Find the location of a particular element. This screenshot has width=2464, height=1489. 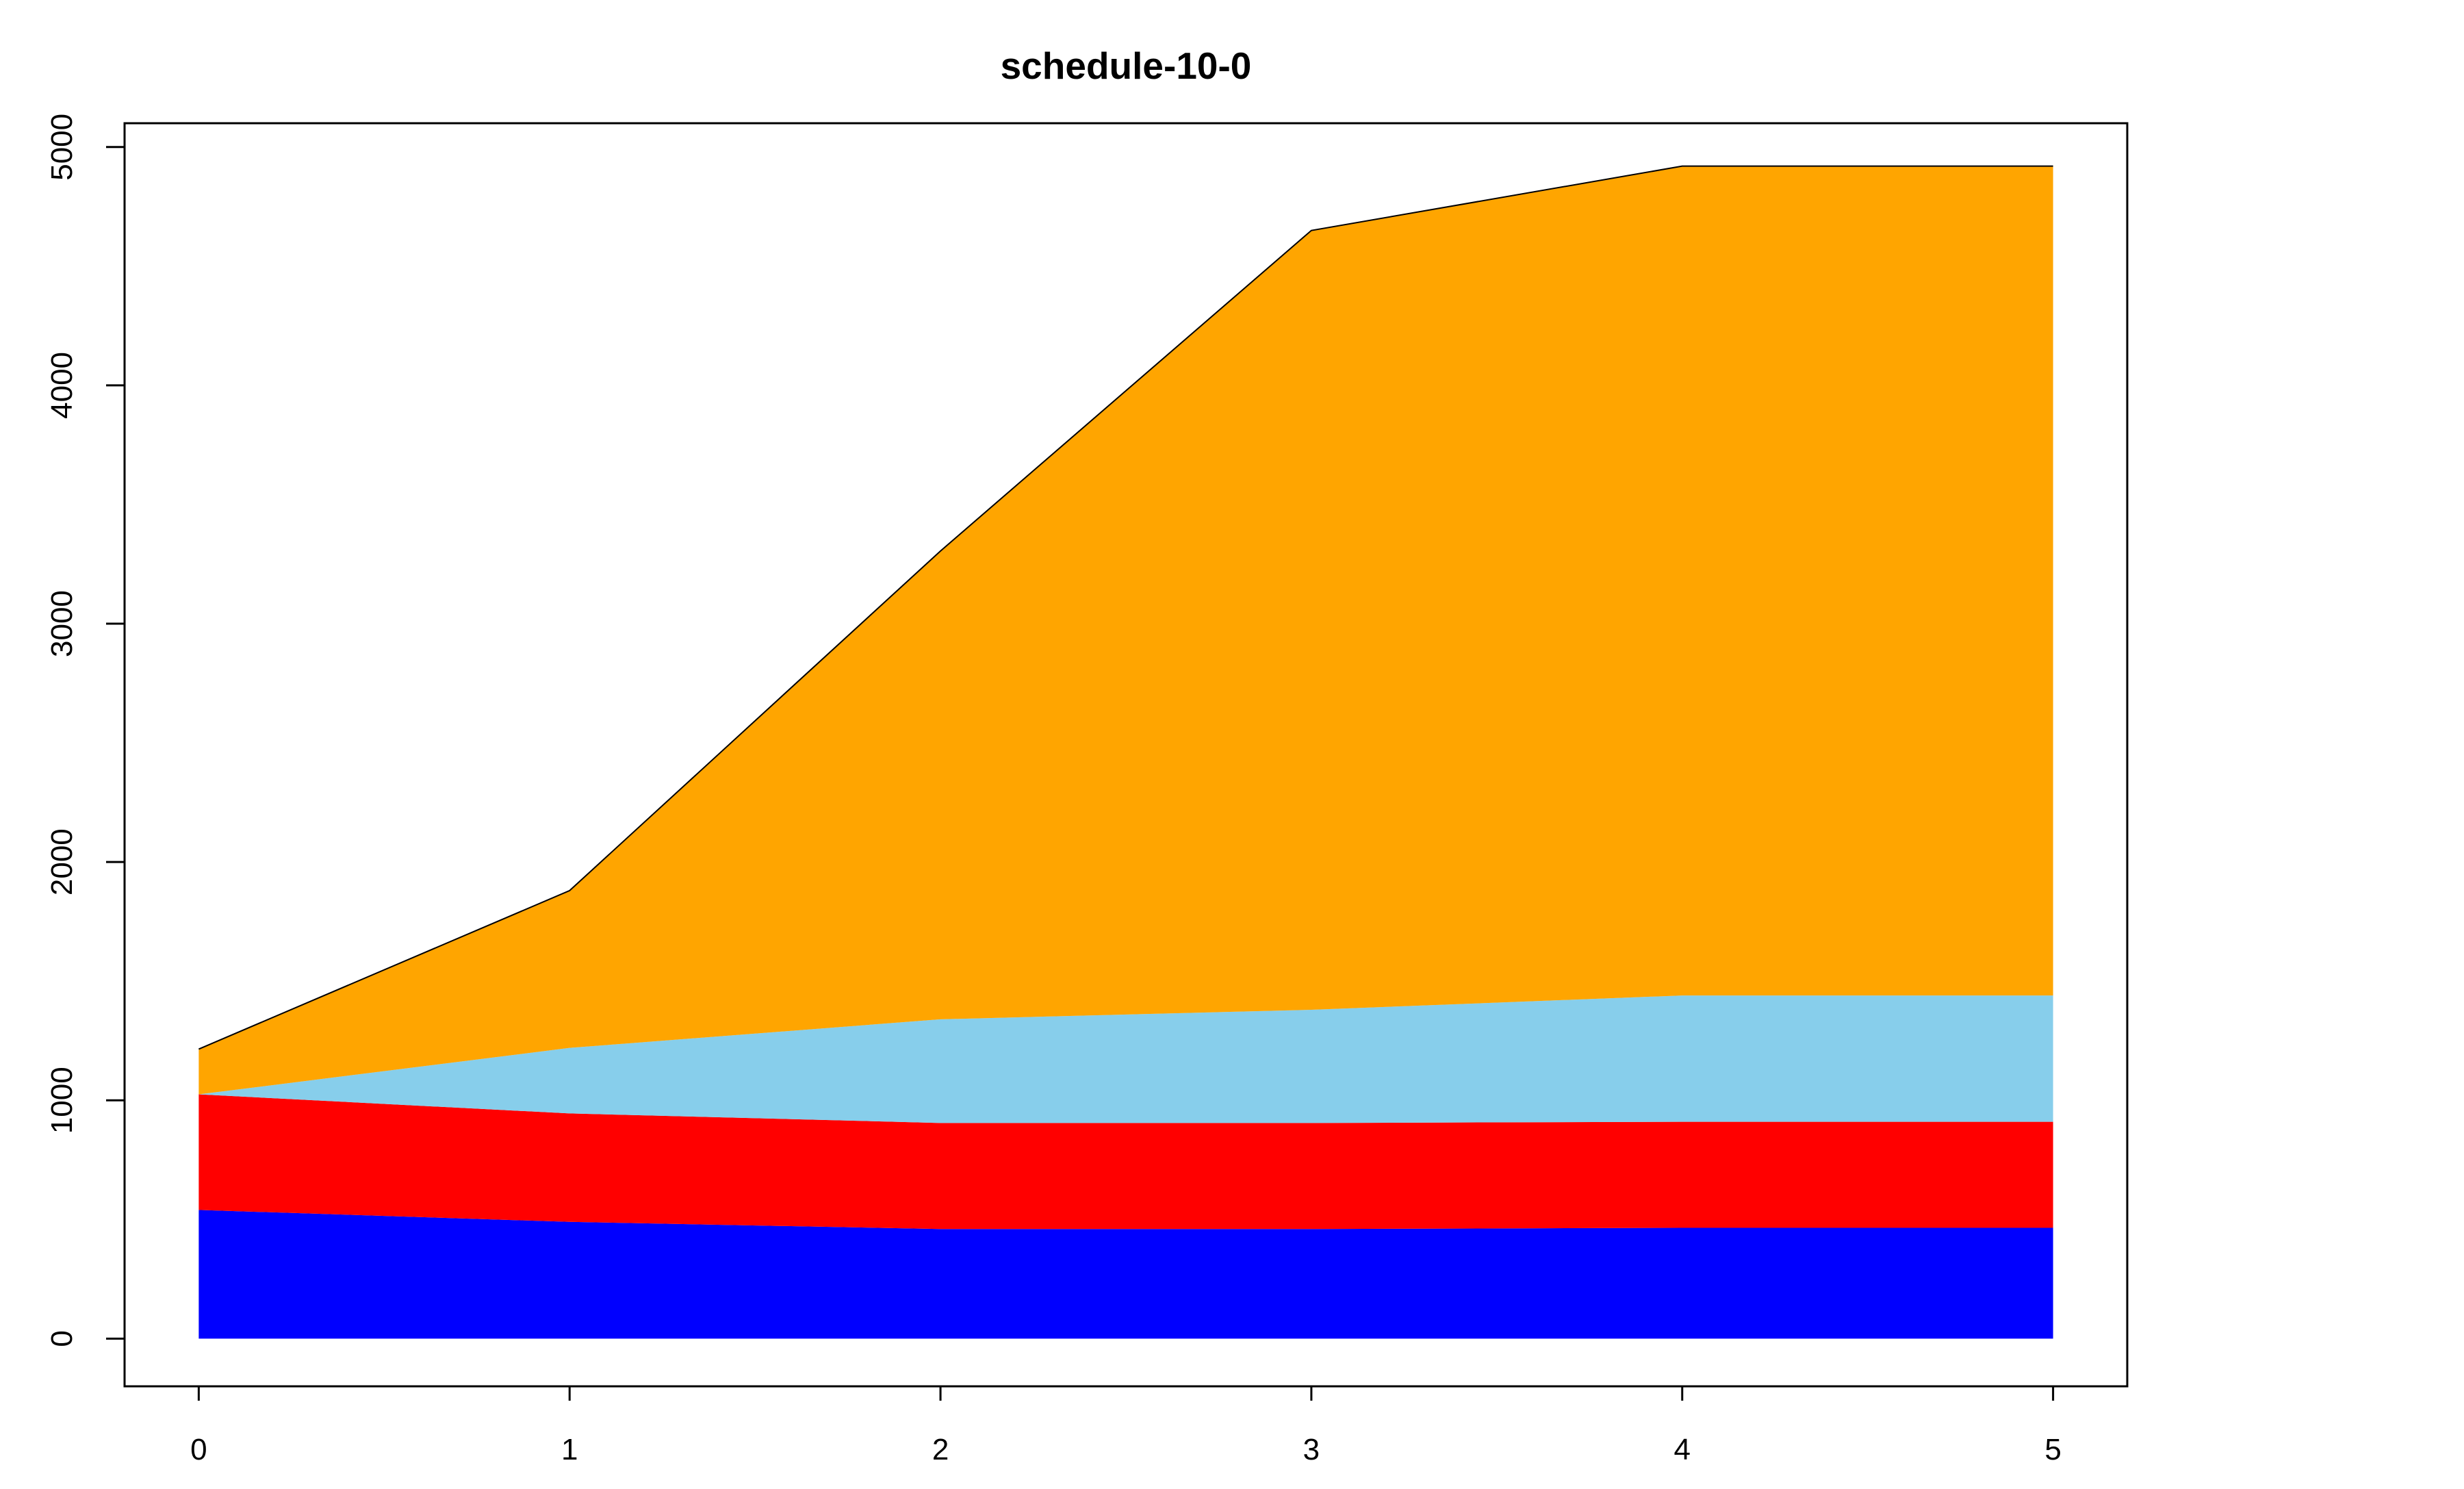

y-tick-label: 0 is located at coordinates (62, 1338).